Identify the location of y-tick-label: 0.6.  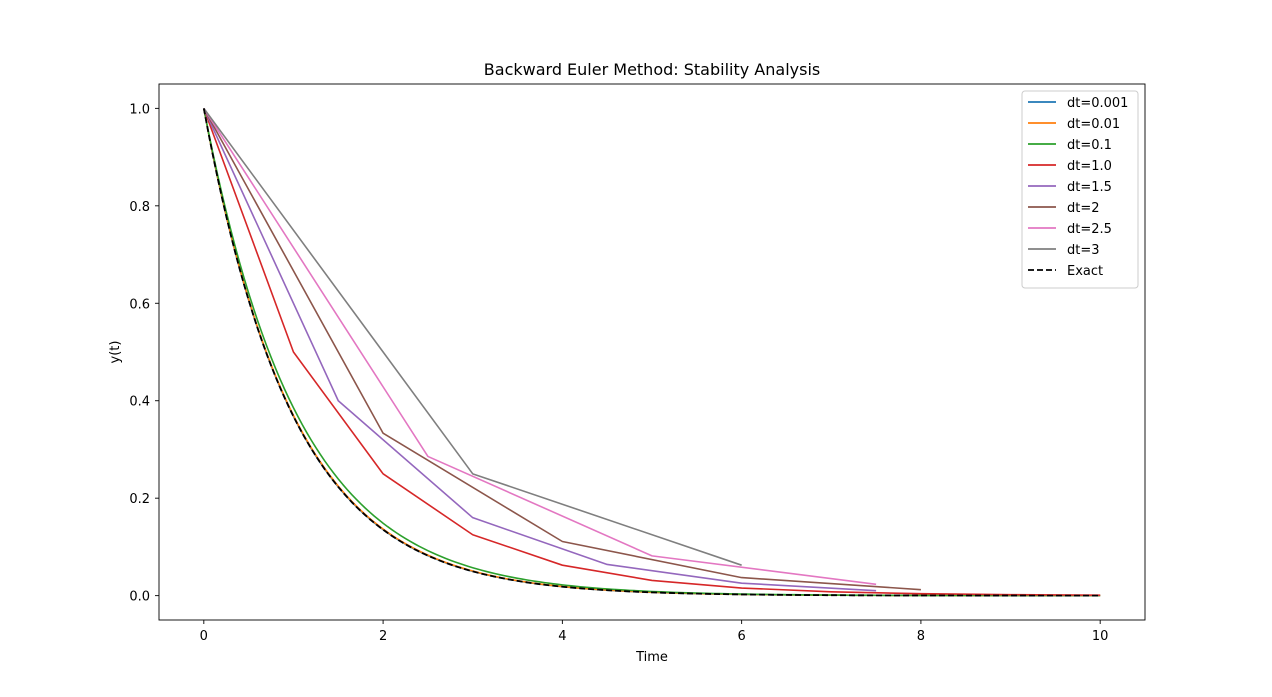
(139, 304).